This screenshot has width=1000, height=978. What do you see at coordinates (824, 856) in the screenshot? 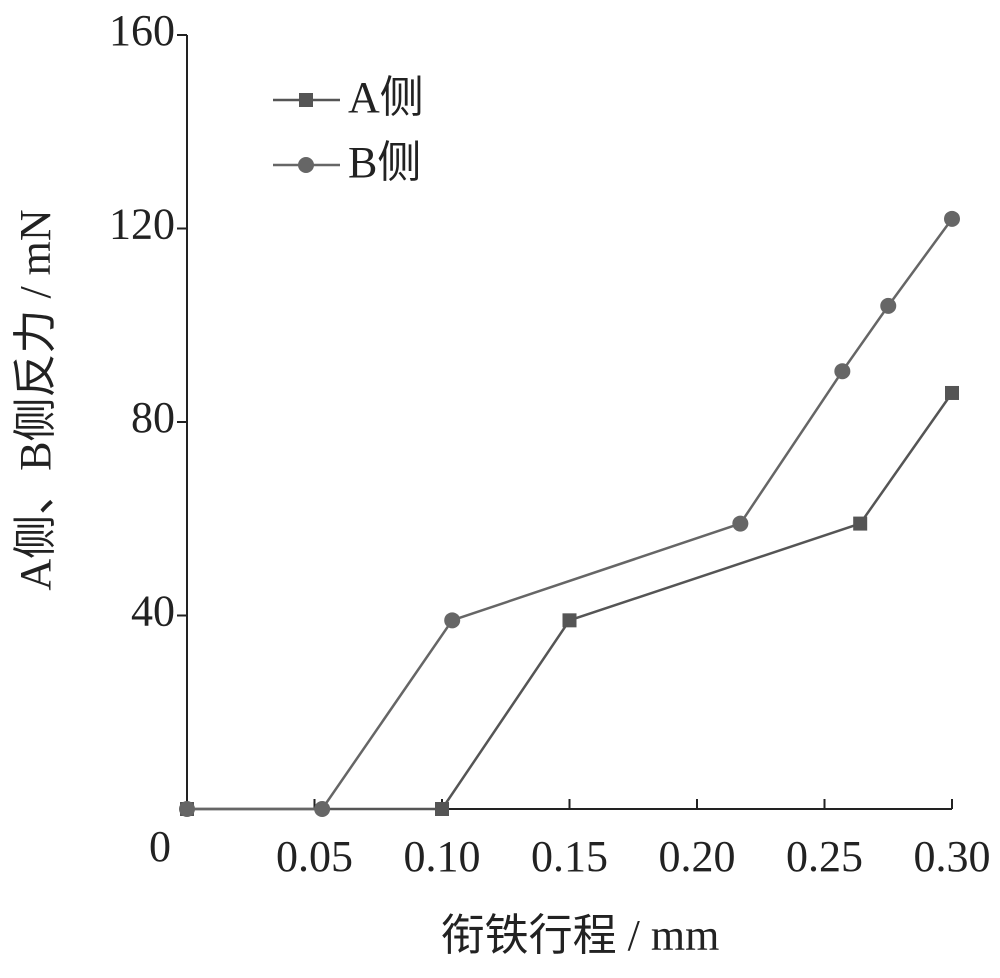
I see `x-tick-label: 0.25` at bounding box center [824, 856].